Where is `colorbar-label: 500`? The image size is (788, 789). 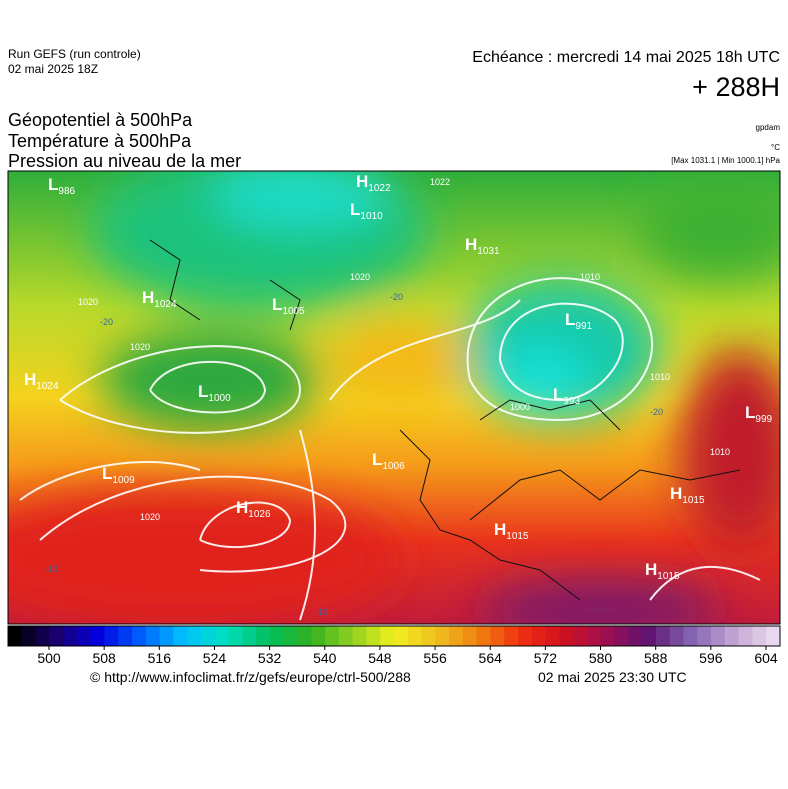
colorbar-label: 500 is located at coordinates (49, 658).